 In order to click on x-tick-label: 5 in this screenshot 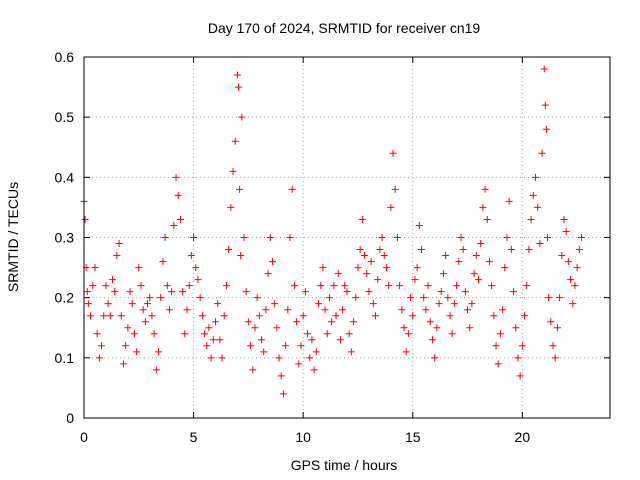, I will do `click(194, 437)`.